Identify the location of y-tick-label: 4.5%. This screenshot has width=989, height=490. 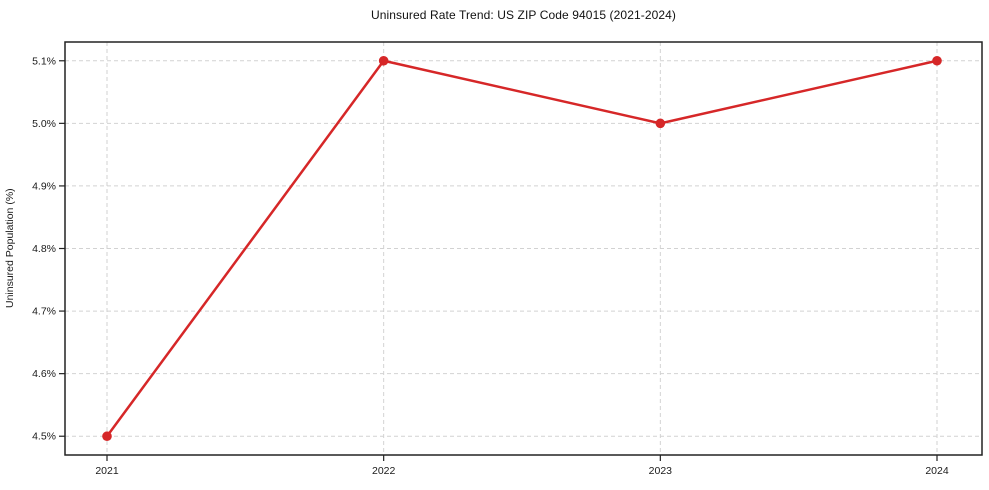
(44, 437).